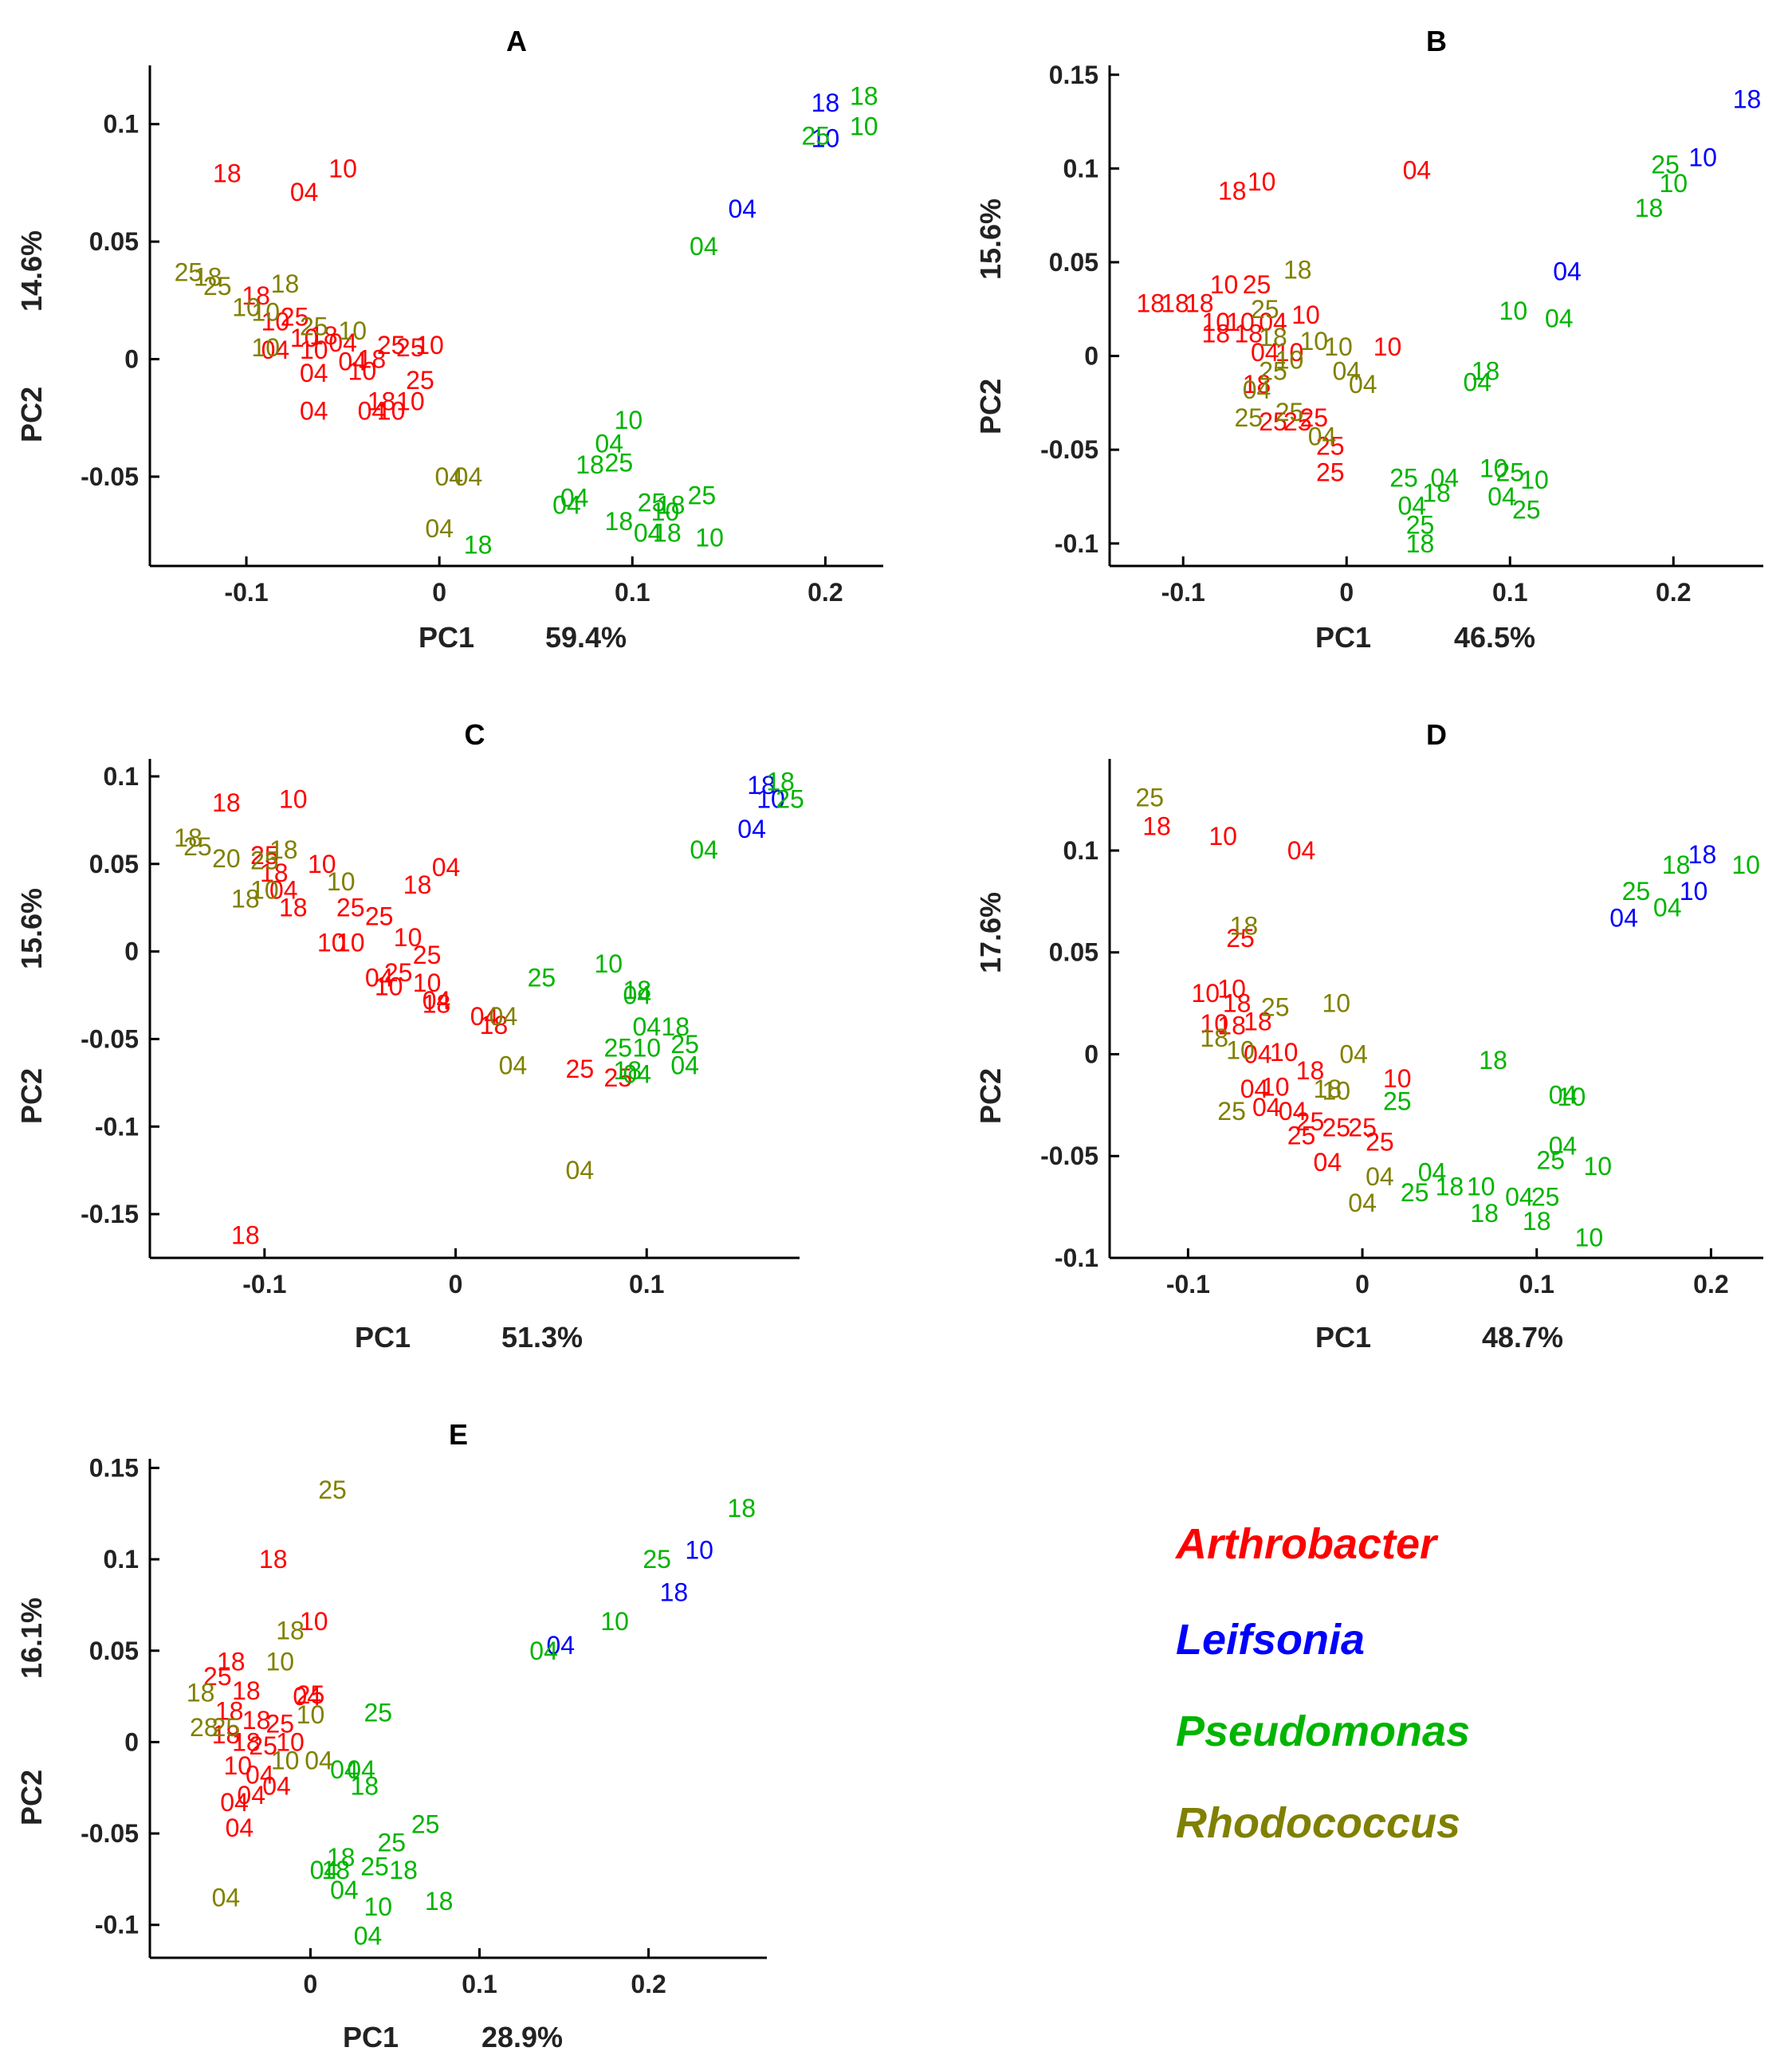 This screenshot has width=1792, height=2063. I want to click on y-tick-label: -0.15, so click(110, 1214).